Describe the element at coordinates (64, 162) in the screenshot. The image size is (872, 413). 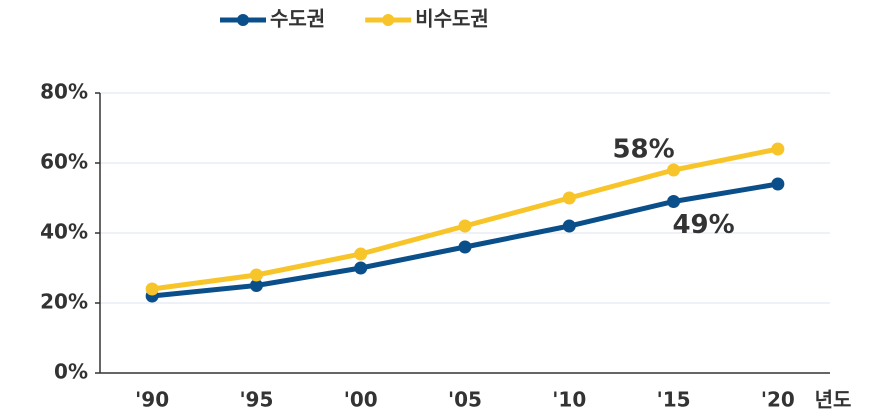
I see `y-tick-label: 60%` at that location.